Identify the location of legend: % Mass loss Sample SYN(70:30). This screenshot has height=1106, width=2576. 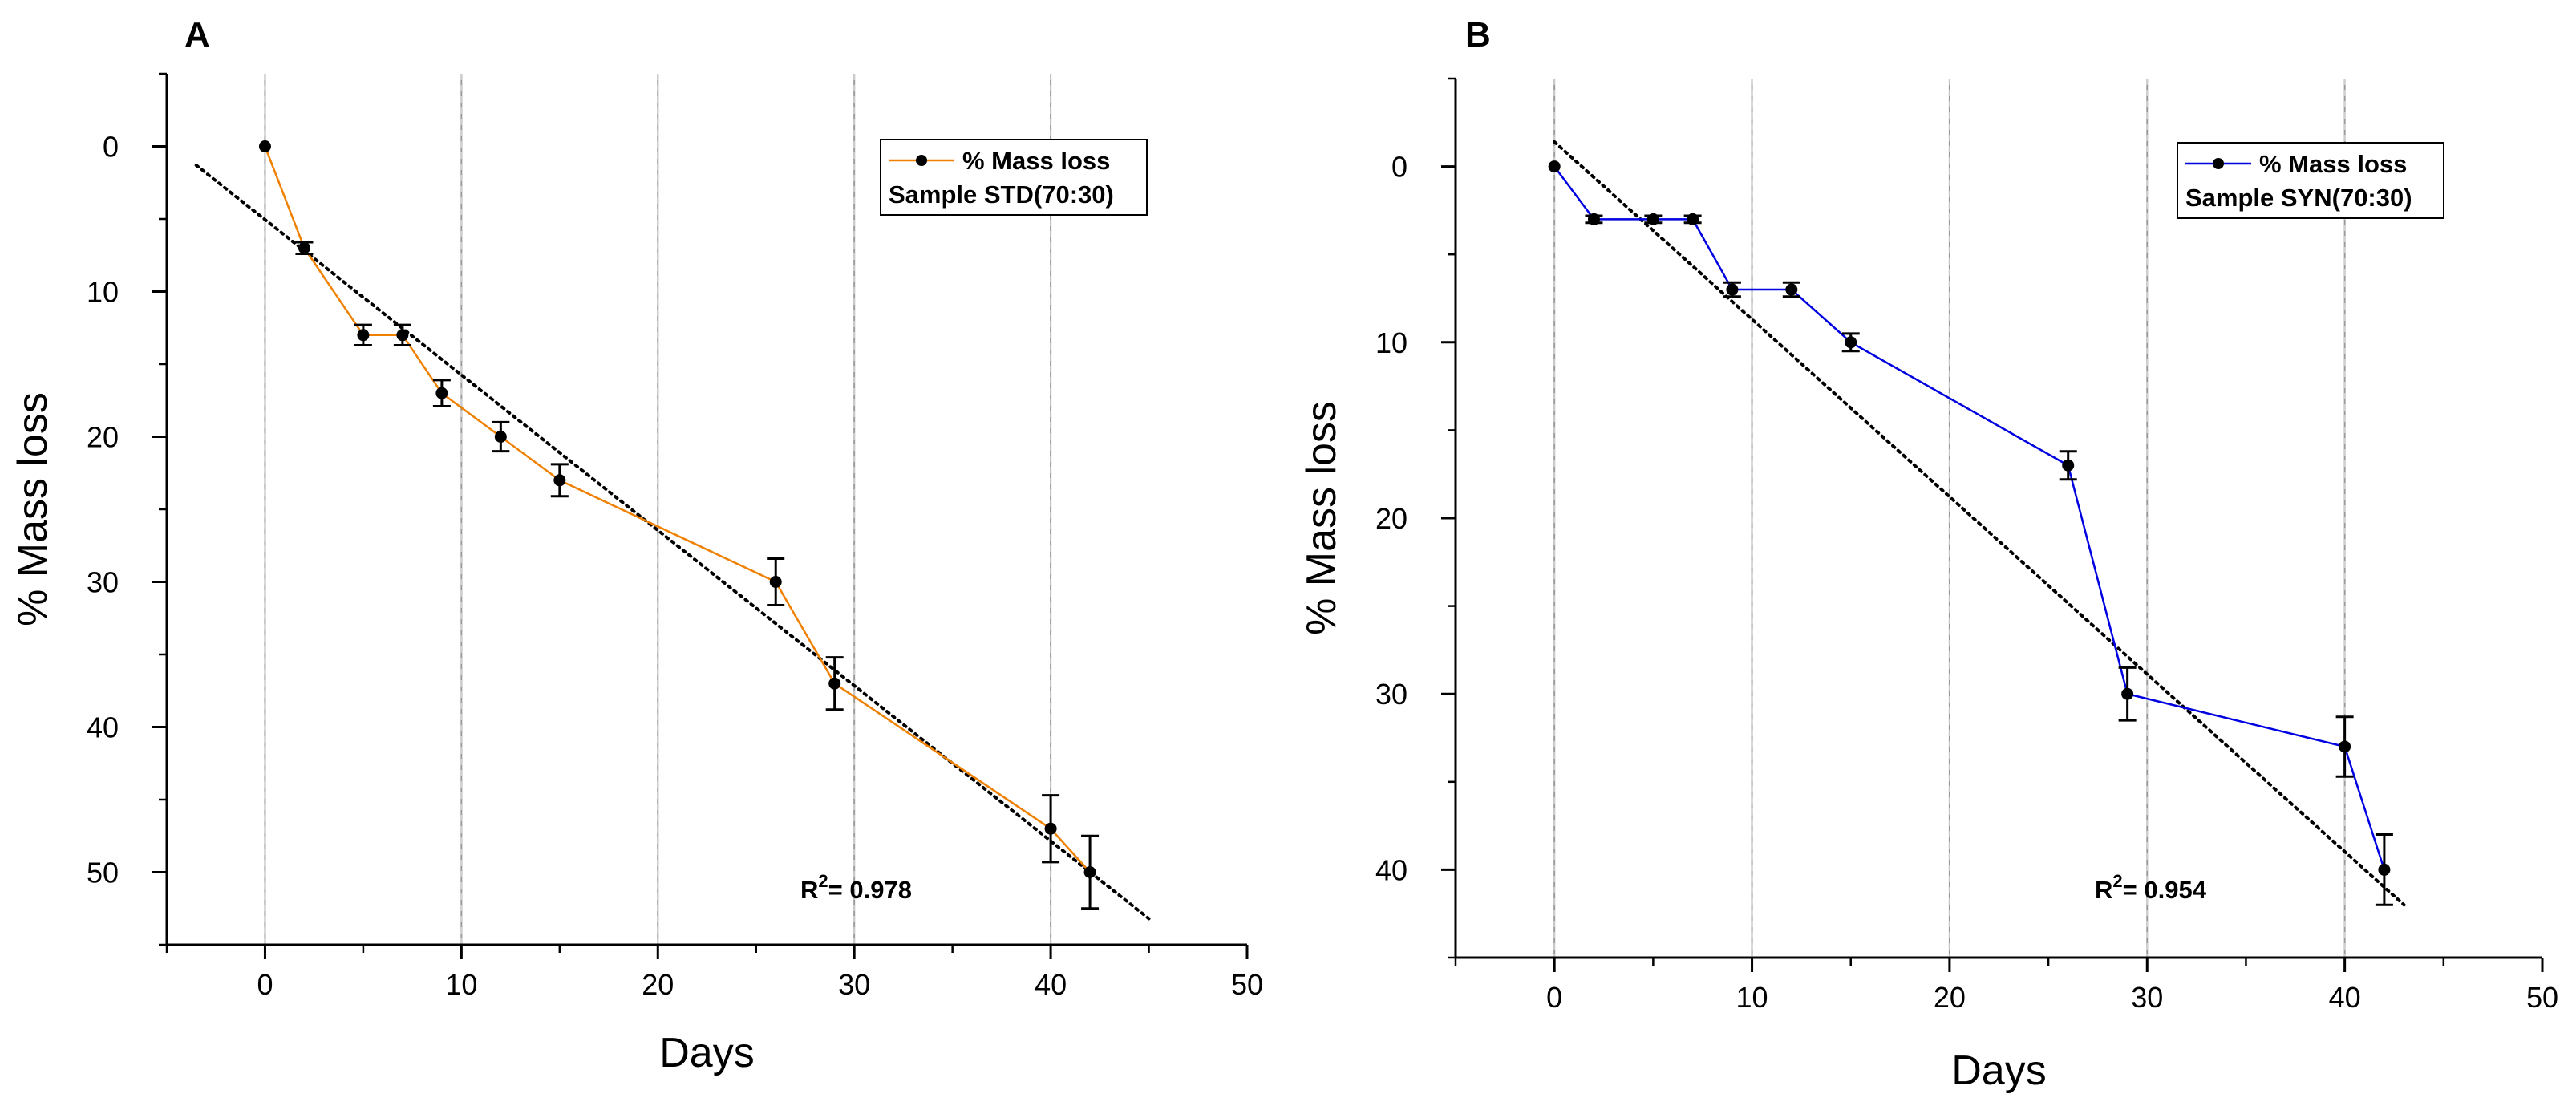
(2310, 180).